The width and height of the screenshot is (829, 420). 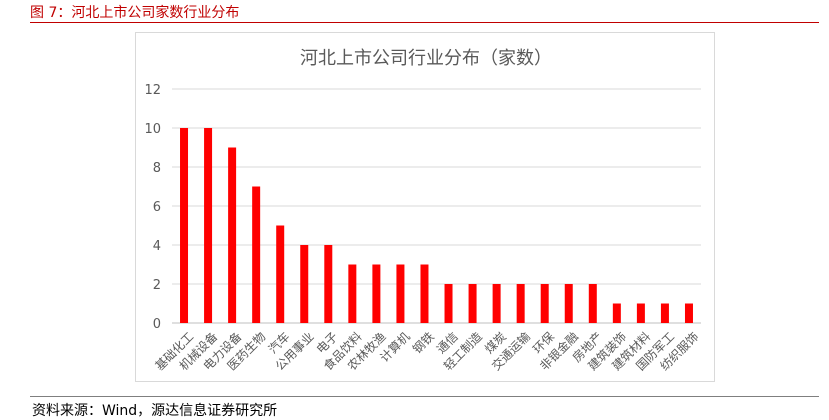 What do you see at coordinates (157, 168) in the screenshot?
I see `y-tick-label: 8` at bounding box center [157, 168].